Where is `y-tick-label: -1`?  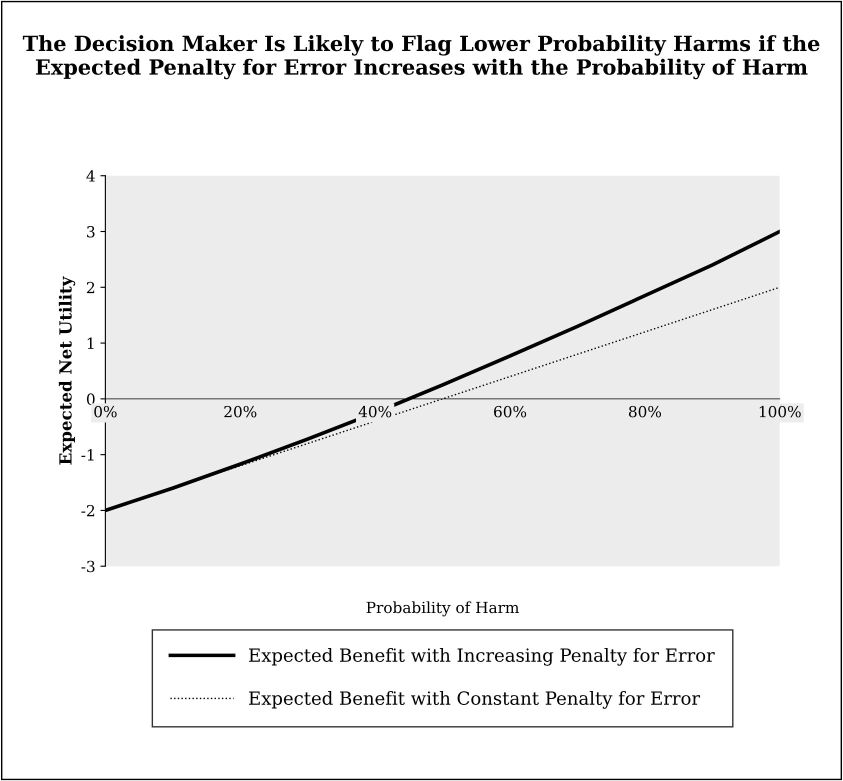
y-tick-label: -1 is located at coordinates (87, 454).